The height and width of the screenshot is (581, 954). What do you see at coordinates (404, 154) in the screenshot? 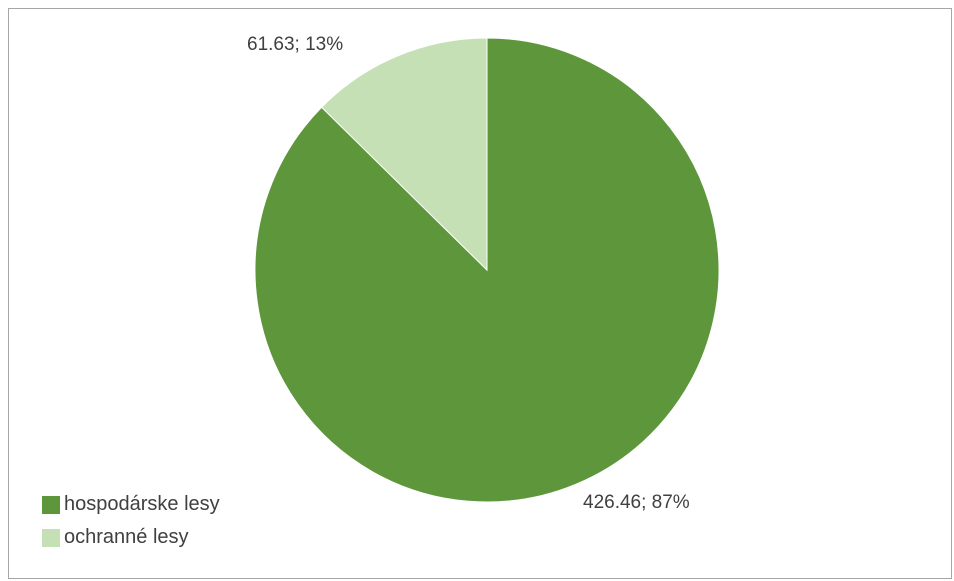
I see `pie-slice-ochranne-lesy` at bounding box center [404, 154].